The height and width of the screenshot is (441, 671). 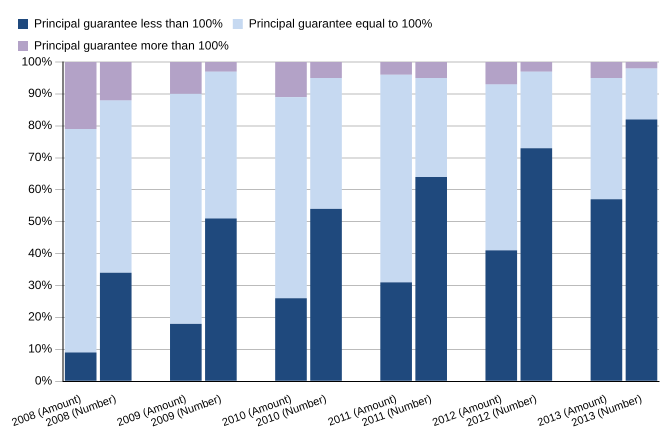 I want to click on y-tick-label: 80%, so click(x=40, y=125).